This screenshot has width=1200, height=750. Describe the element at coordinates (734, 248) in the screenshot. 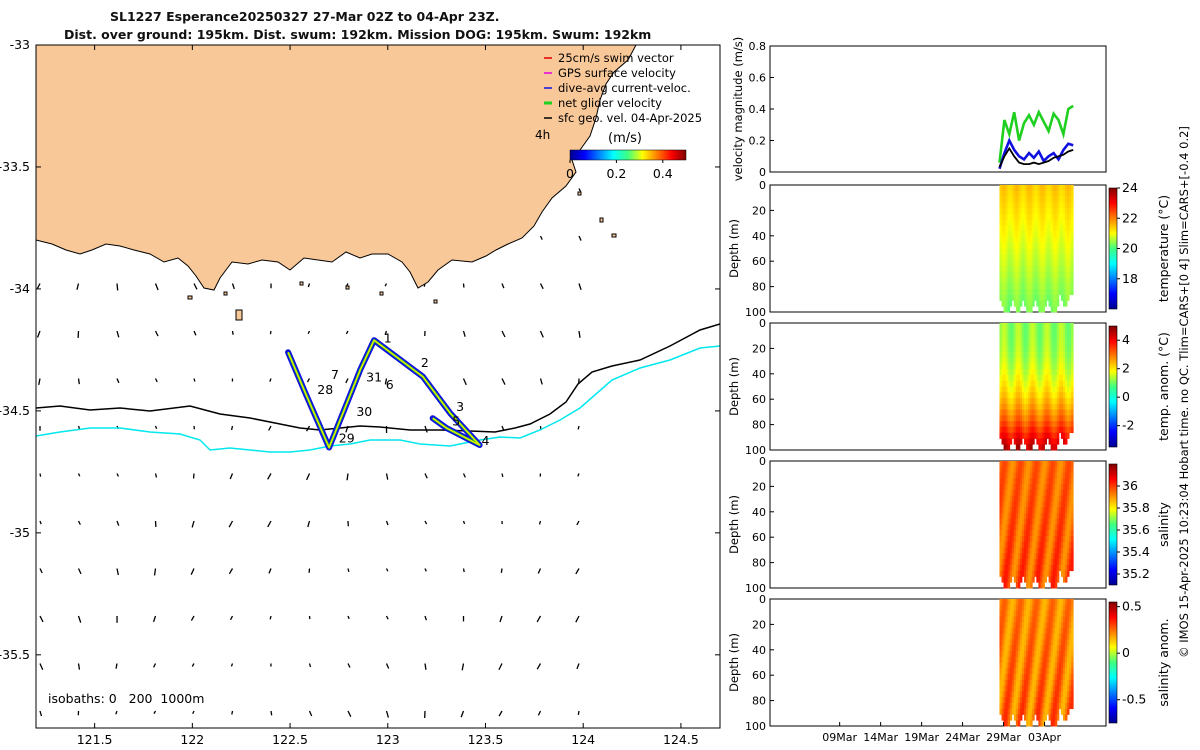

I see `section-ylabel: Depth (m)` at that location.